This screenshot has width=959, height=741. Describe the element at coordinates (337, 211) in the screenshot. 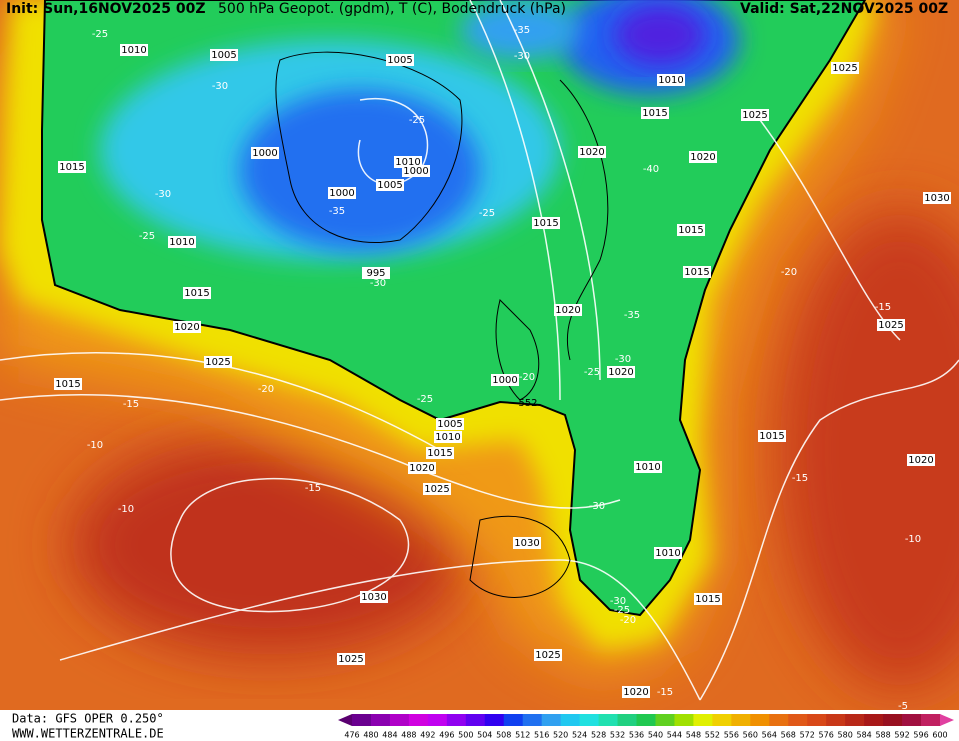

I see `temperature-label: -35` at that location.